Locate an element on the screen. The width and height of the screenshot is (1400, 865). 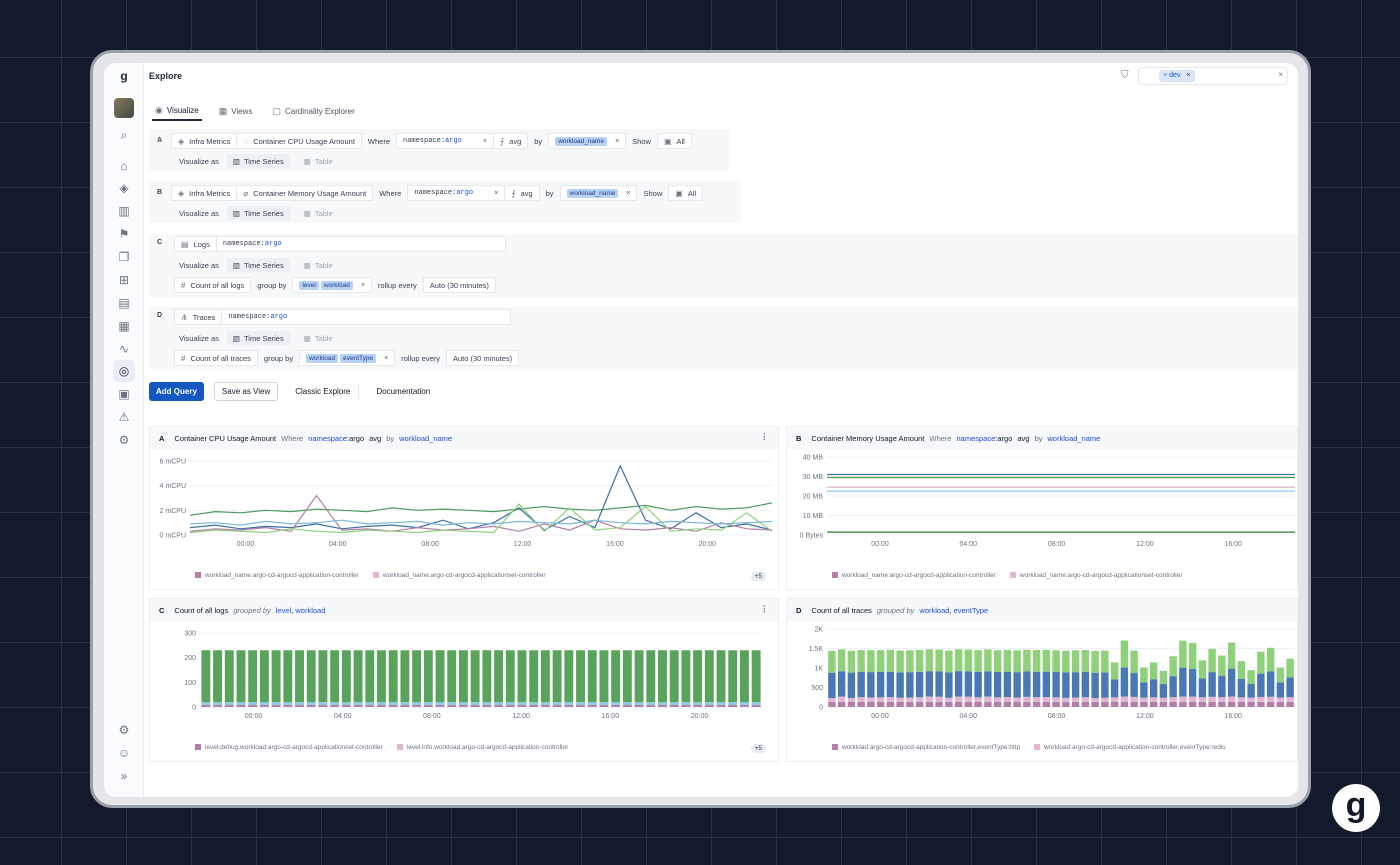
workflow-icon: ⊞ is located at coordinates (124, 280).